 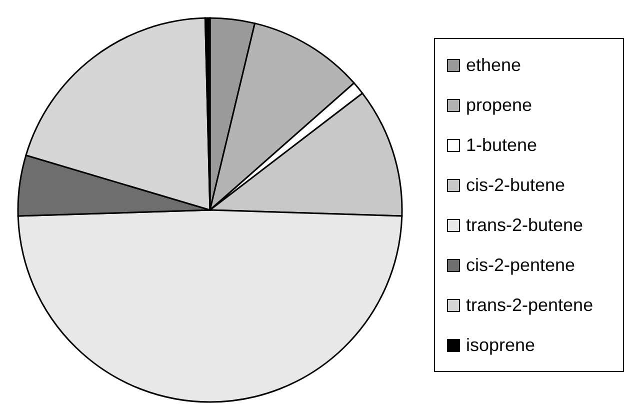 I want to click on legend-label: trans-2-pentene, so click(x=530, y=305).